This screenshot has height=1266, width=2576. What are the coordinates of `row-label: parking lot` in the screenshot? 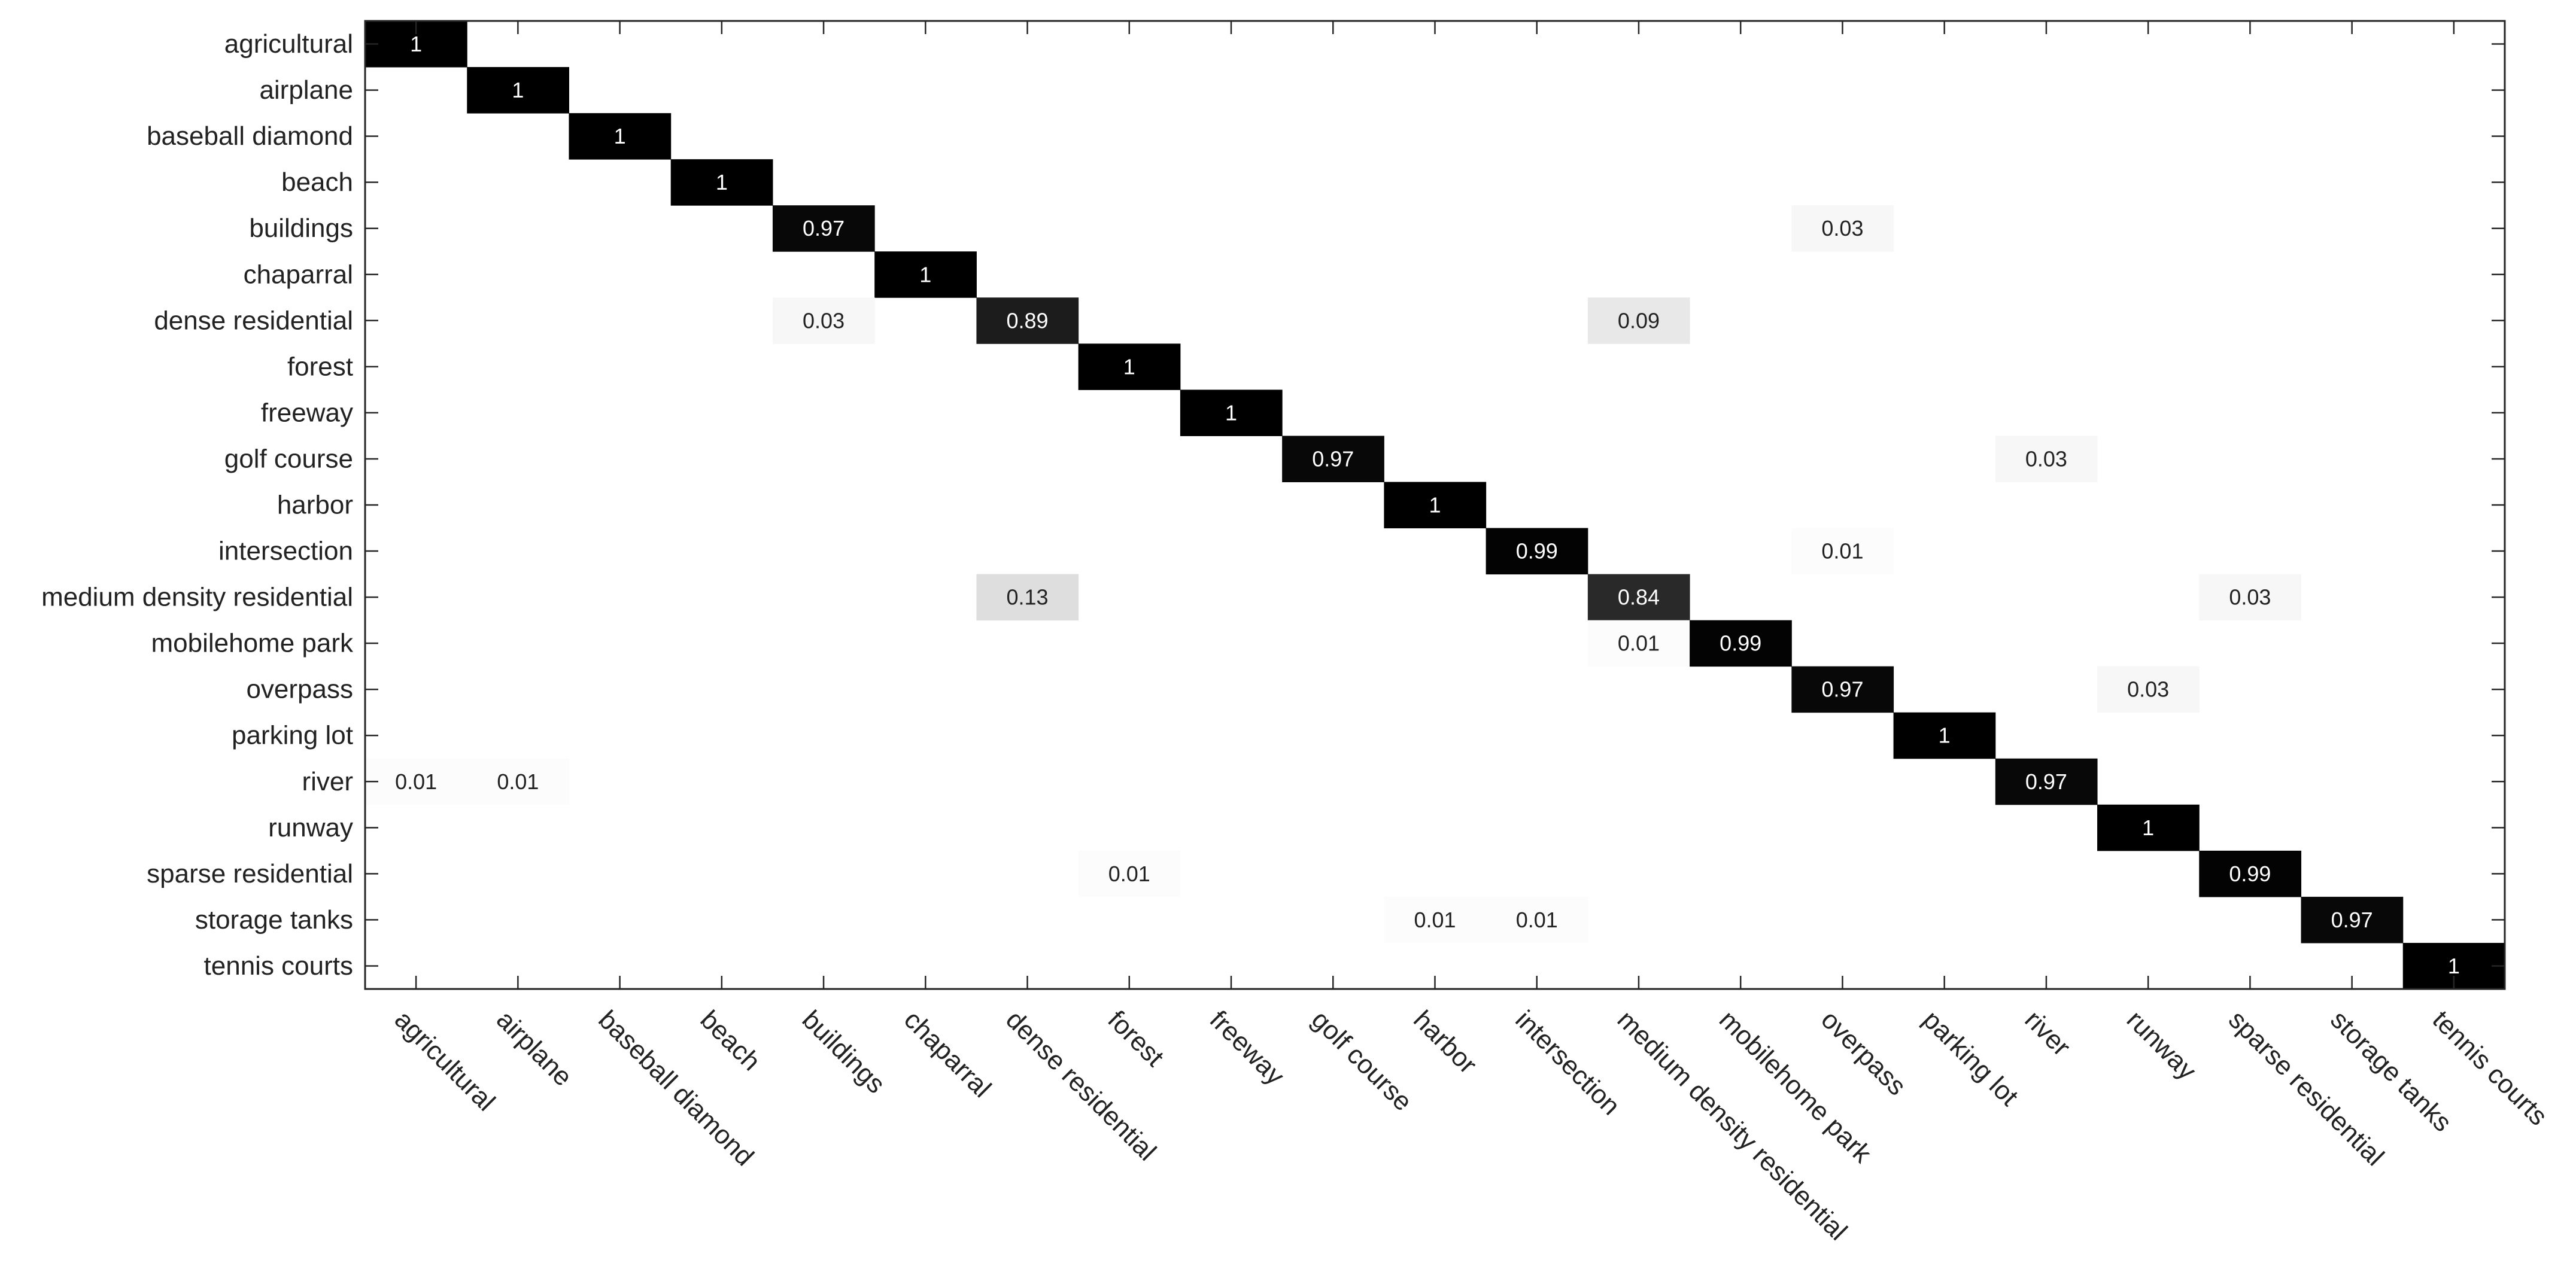 It's located at (292, 736).